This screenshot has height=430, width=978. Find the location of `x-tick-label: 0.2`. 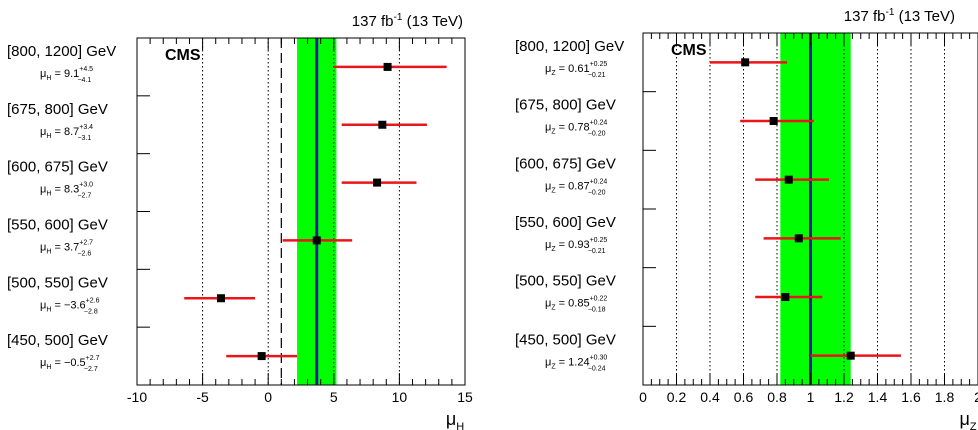

x-tick-label: 0.2 is located at coordinates (677, 397).